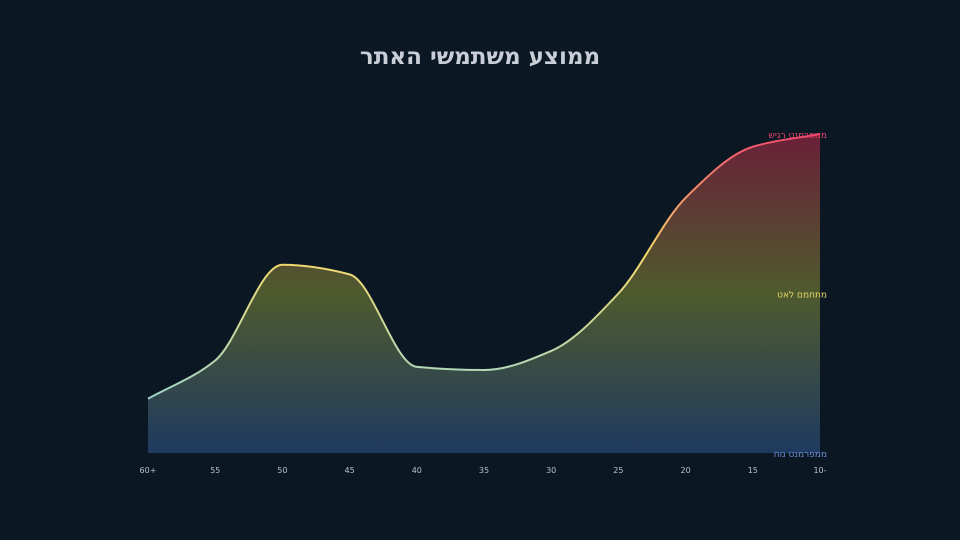 This screenshot has height=540, width=960. What do you see at coordinates (551, 470) in the screenshot?
I see `x-tick-label: 30` at bounding box center [551, 470].